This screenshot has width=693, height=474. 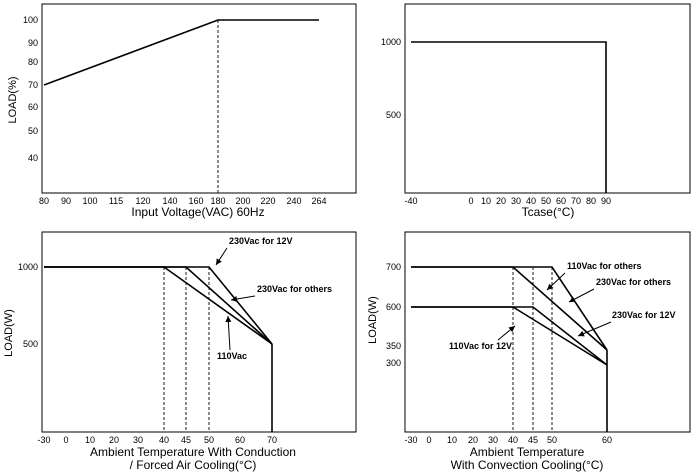 What do you see at coordinates (480, 346) in the screenshot?
I see `series-annotation: 110Vac for 12V` at bounding box center [480, 346].